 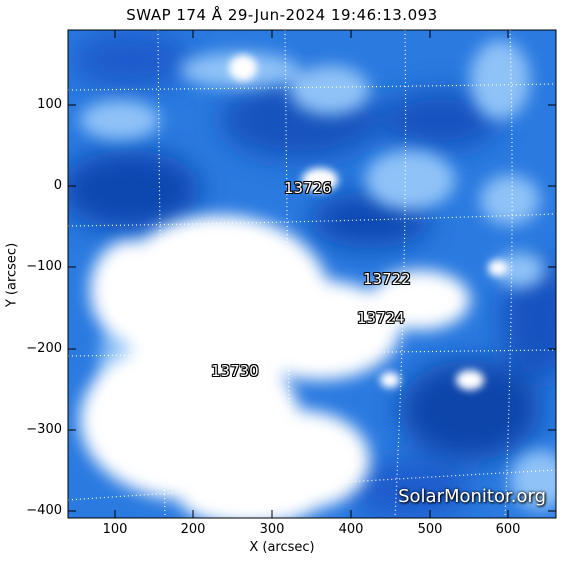 What do you see at coordinates (57, 185) in the screenshot?
I see `y-tick-label: 0` at bounding box center [57, 185].